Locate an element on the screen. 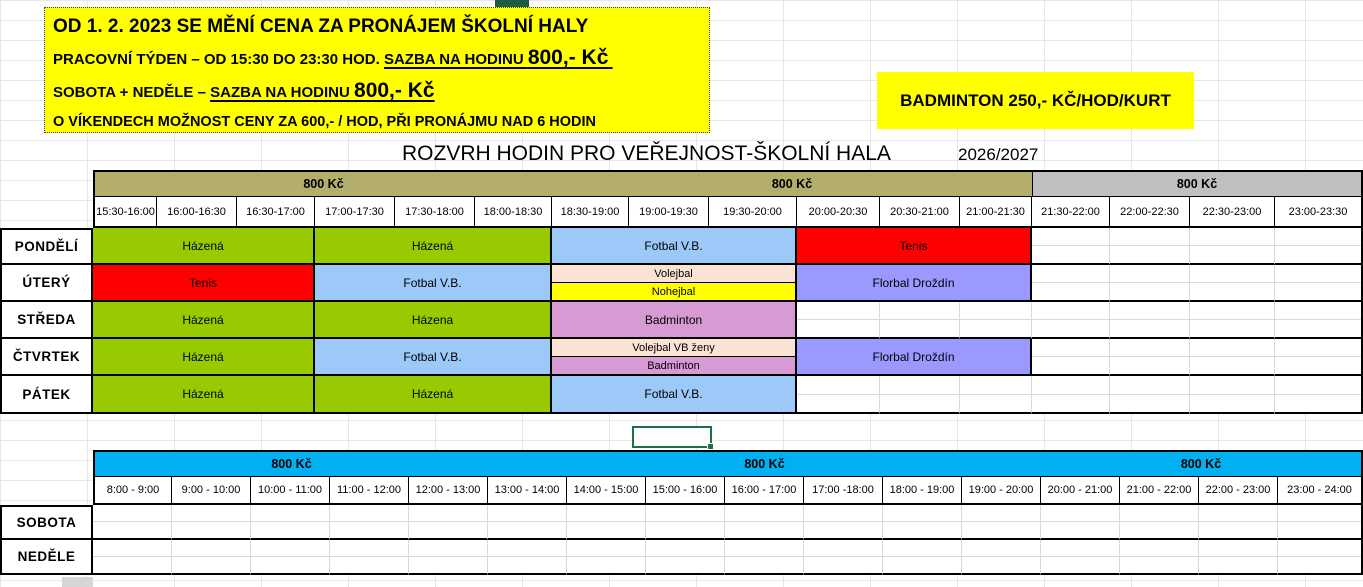 Image resolution: width=1363 pixels, height=587 pixels. schedule-block: Nohejbal is located at coordinates (673, 291).